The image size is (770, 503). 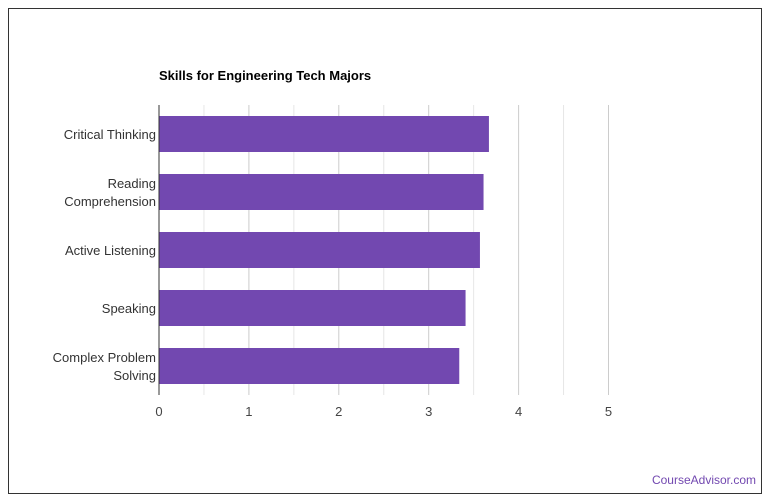 I want to click on category-label: Comprehension, so click(x=110, y=201).